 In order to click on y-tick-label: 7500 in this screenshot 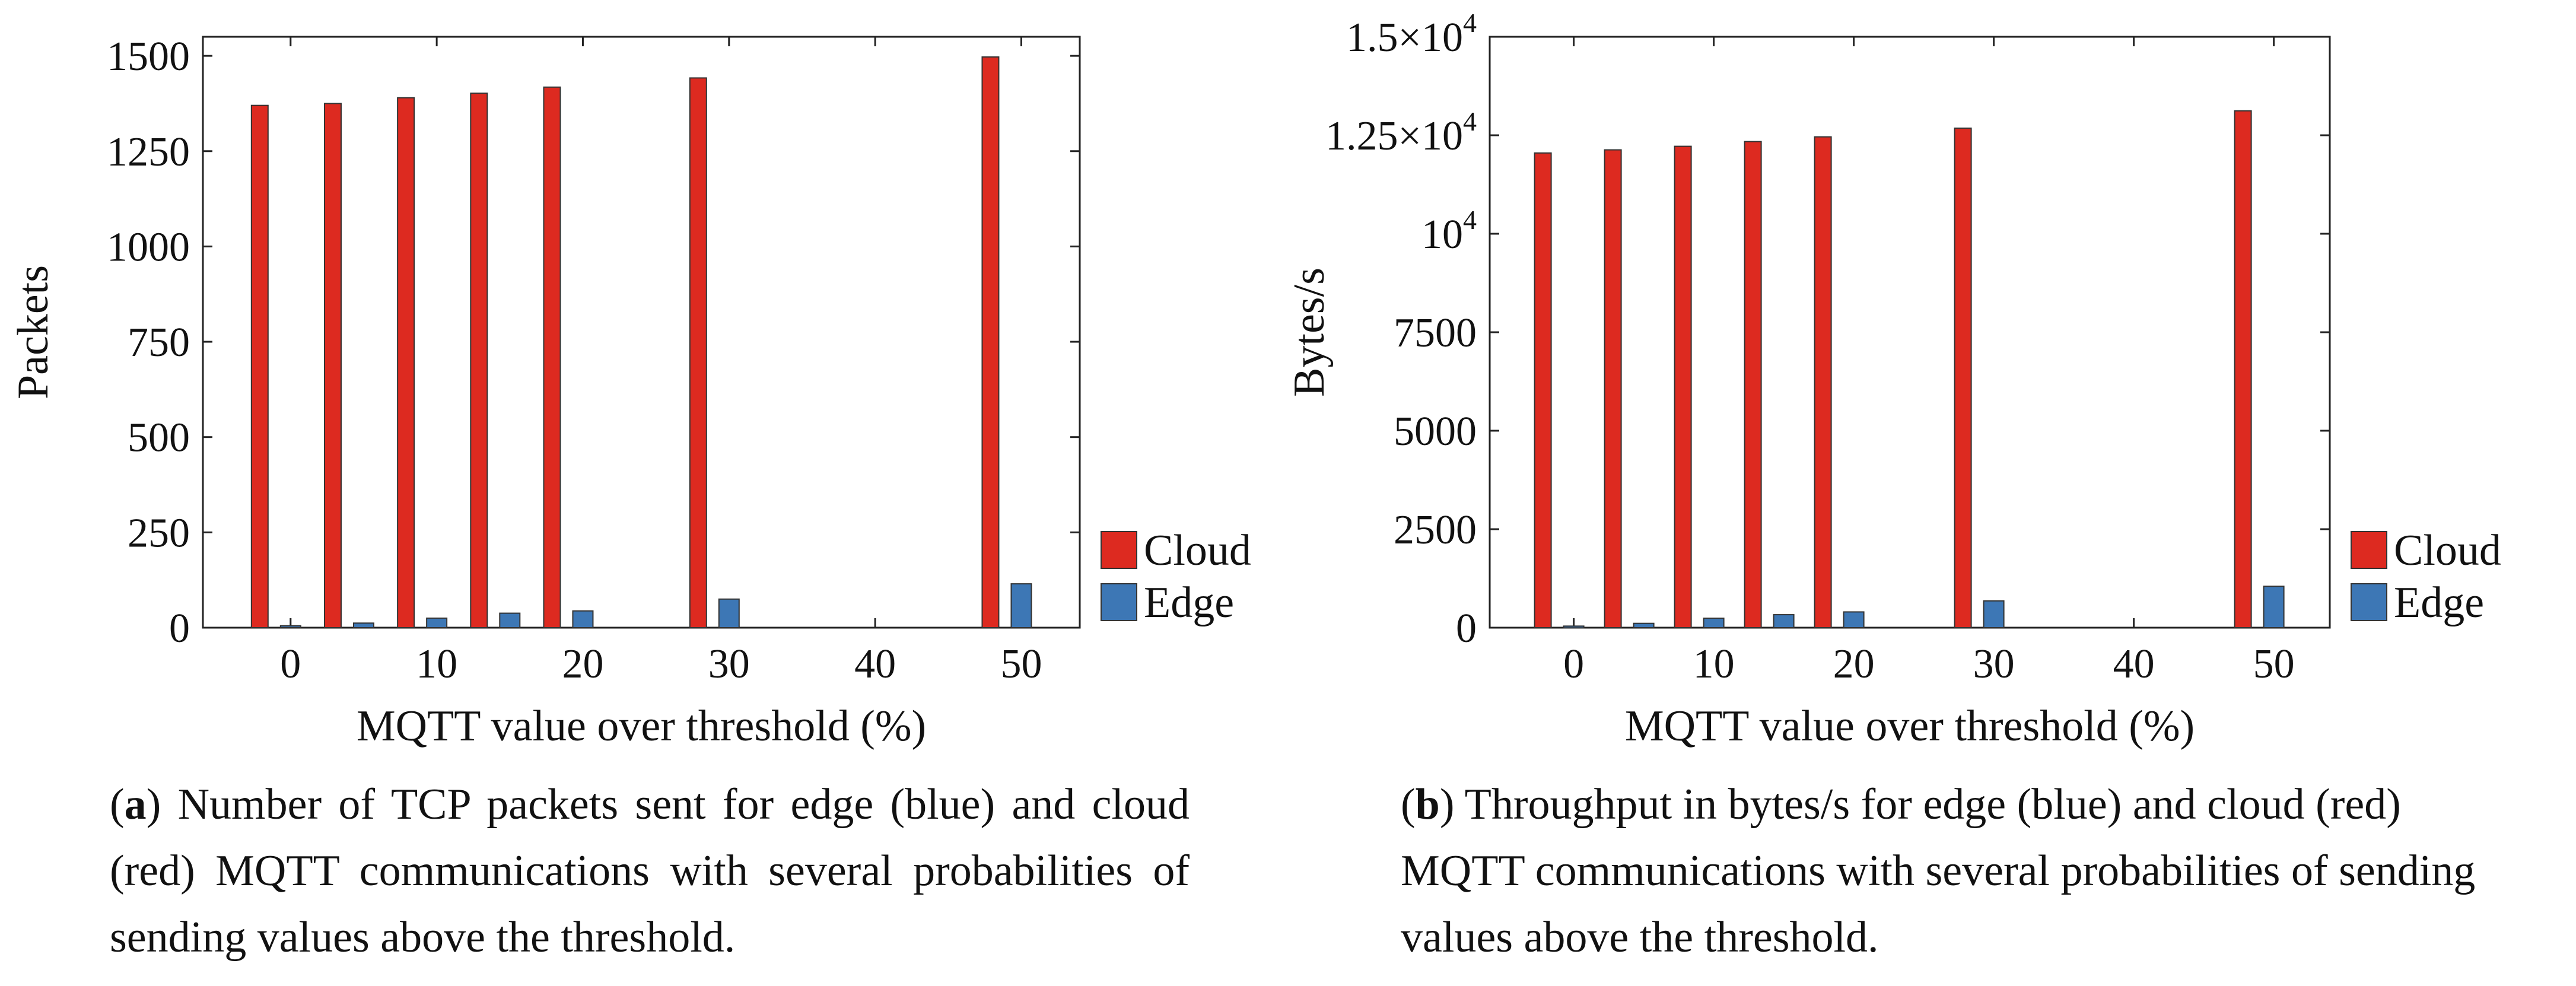, I will do `click(1435, 333)`.